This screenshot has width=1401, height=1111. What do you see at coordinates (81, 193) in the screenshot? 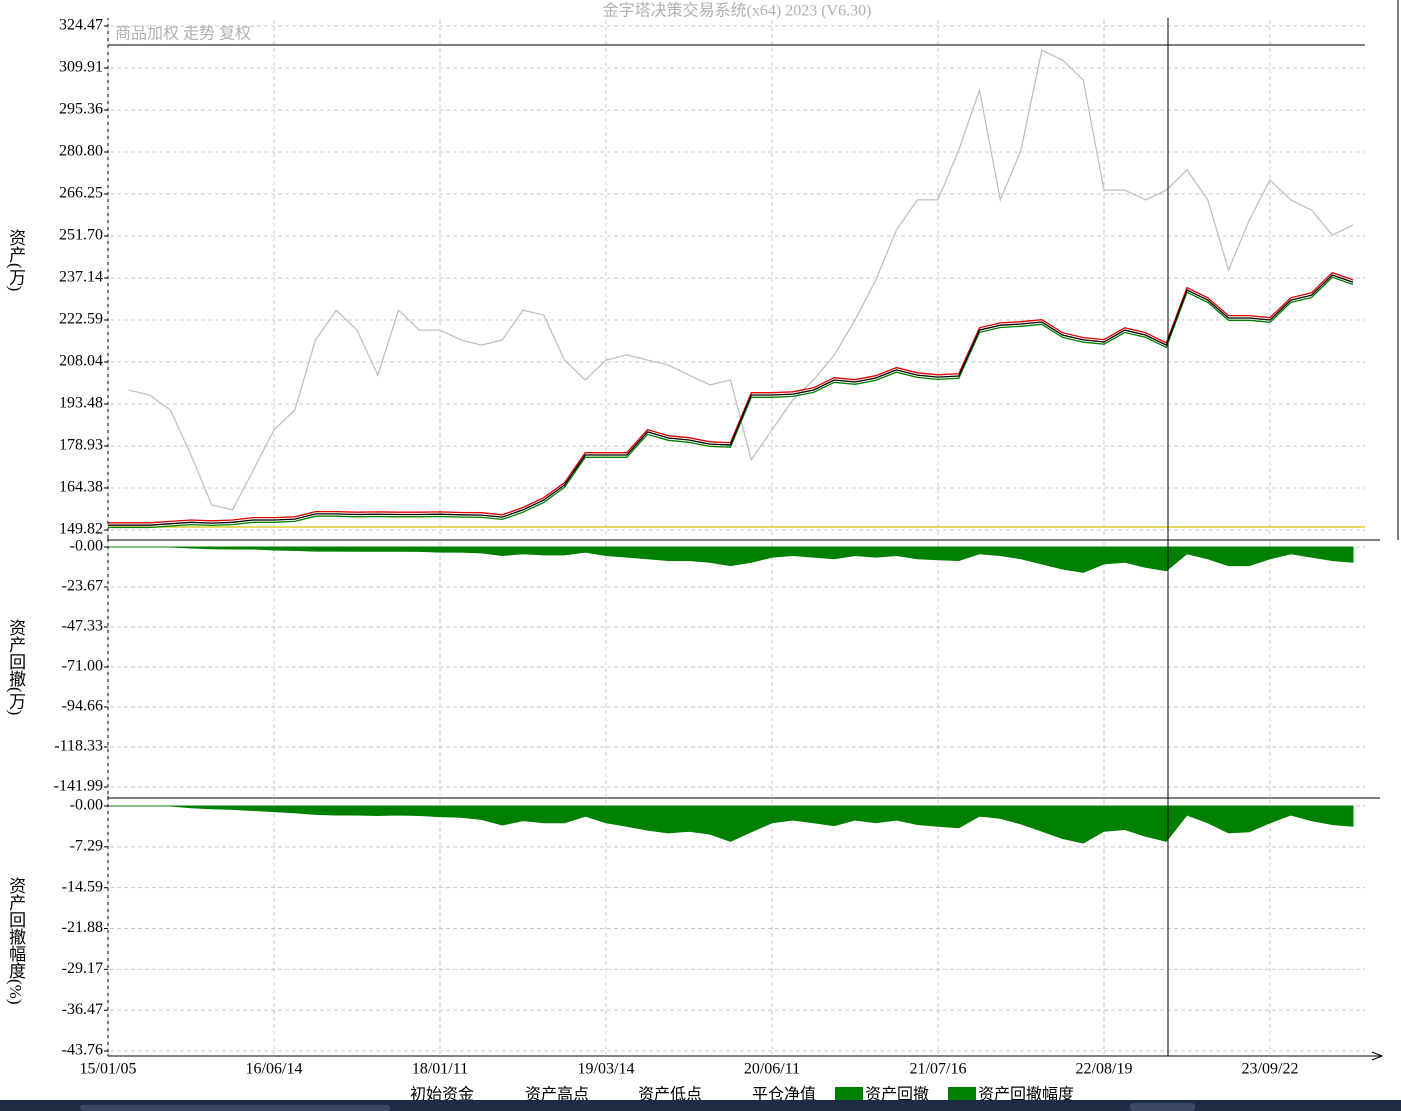
I see `y-tick-label: 266.25` at bounding box center [81, 193].